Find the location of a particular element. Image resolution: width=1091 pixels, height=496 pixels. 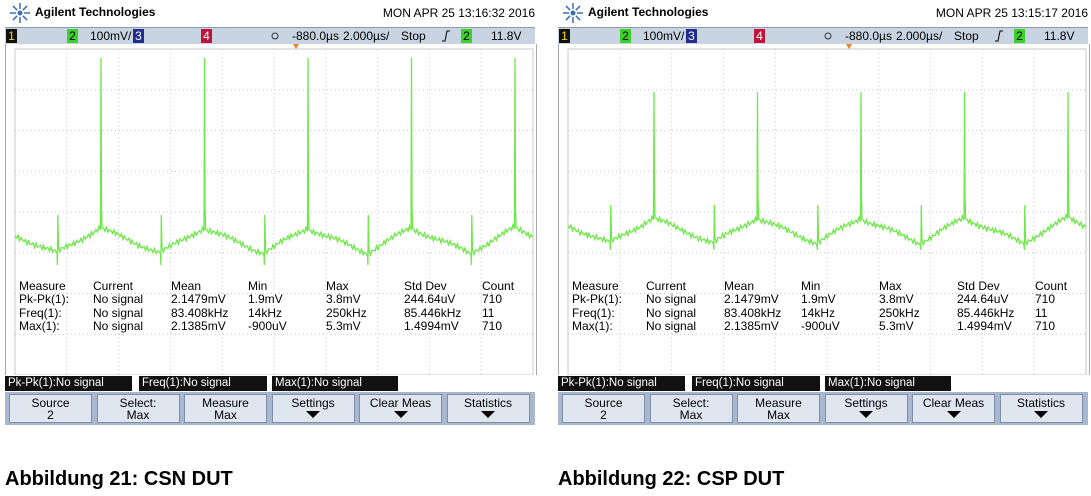

trigger-level: 11.8V is located at coordinates (1059, 36).